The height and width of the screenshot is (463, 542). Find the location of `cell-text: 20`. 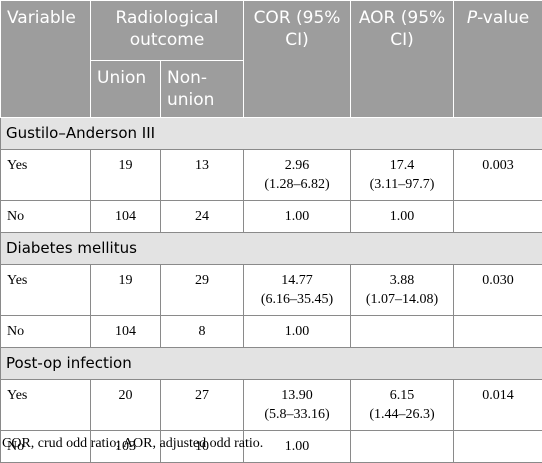

cell-text: 20 is located at coordinates (126, 395).